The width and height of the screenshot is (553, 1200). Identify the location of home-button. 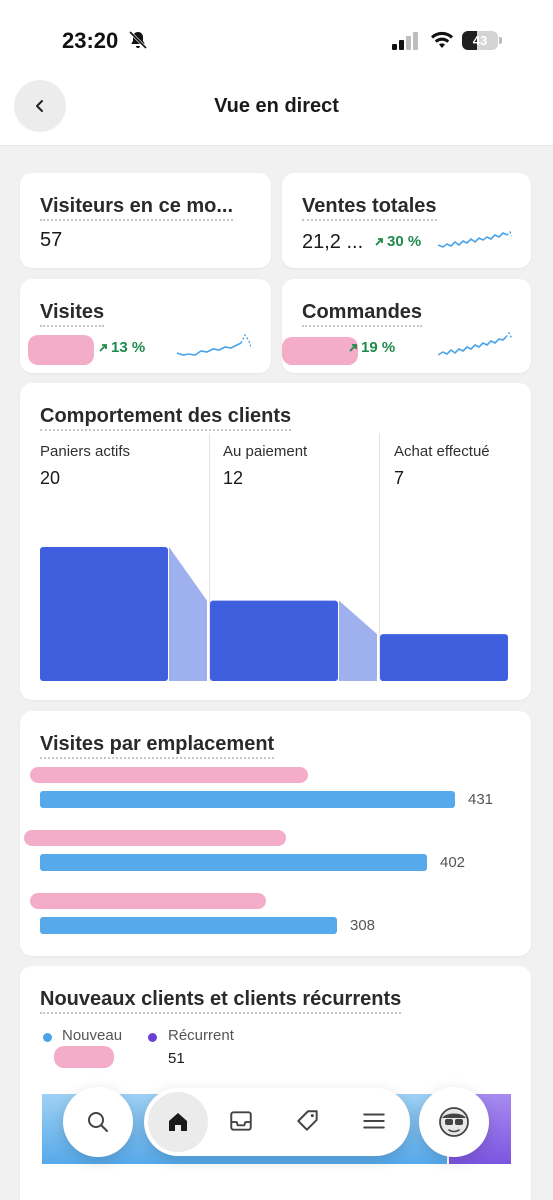
(178, 1122).